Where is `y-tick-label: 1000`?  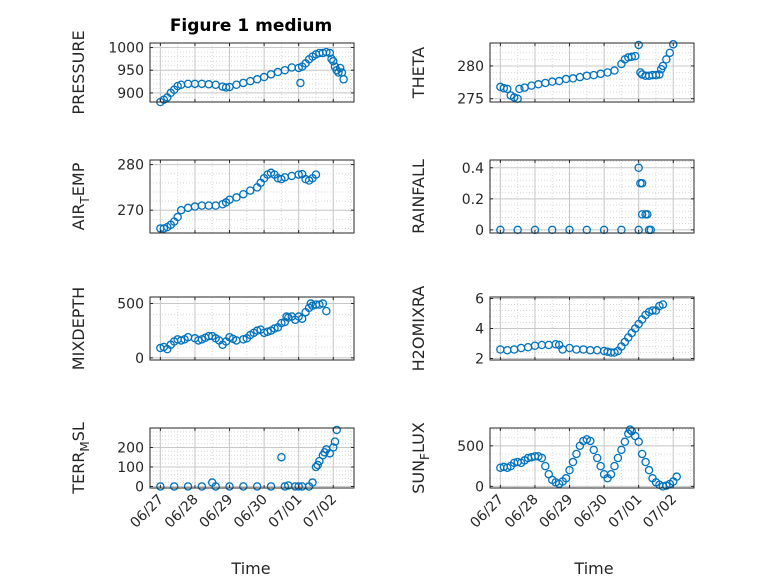 y-tick-label: 1000 is located at coordinates (126, 49).